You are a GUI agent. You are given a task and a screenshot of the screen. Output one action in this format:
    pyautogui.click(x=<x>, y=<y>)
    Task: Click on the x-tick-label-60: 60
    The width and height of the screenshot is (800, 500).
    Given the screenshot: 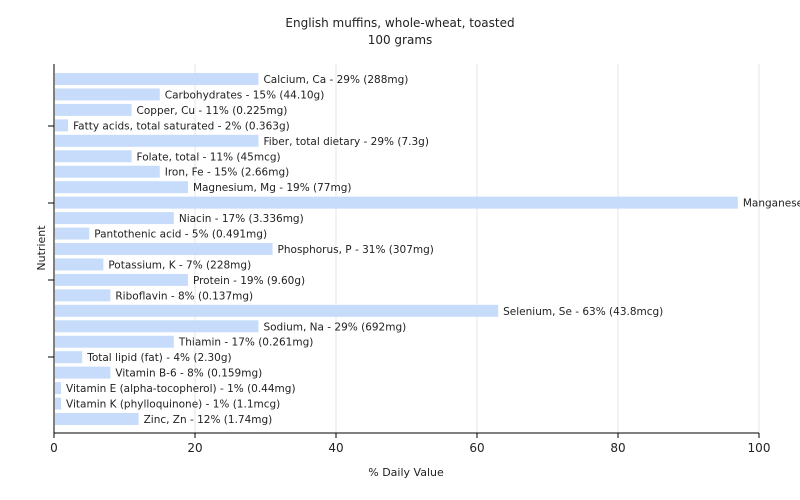 What is the action you would take?
    pyautogui.click(x=476, y=448)
    